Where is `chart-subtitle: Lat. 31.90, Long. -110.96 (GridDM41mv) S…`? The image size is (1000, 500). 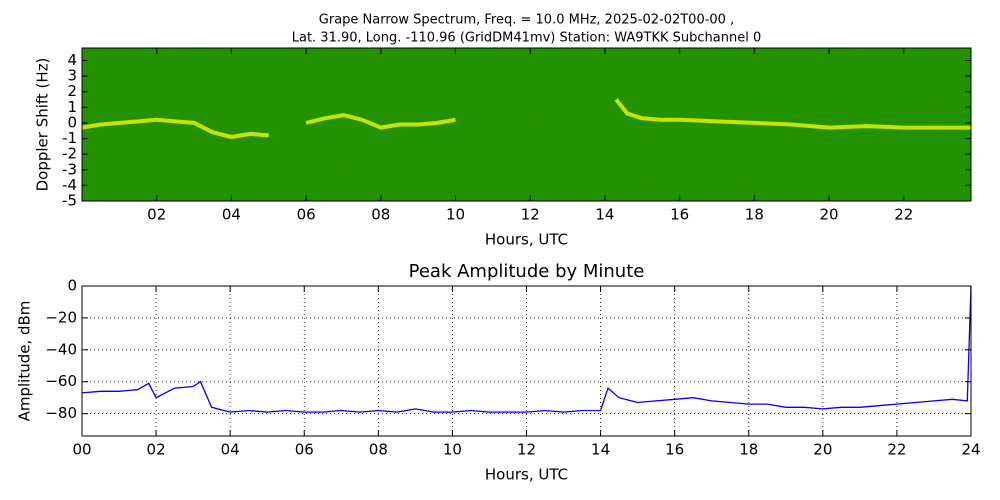 chart-subtitle: Lat. 31.90, Long. -110.96 (GridDM41mv) S… is located at coordinates (527, 38).